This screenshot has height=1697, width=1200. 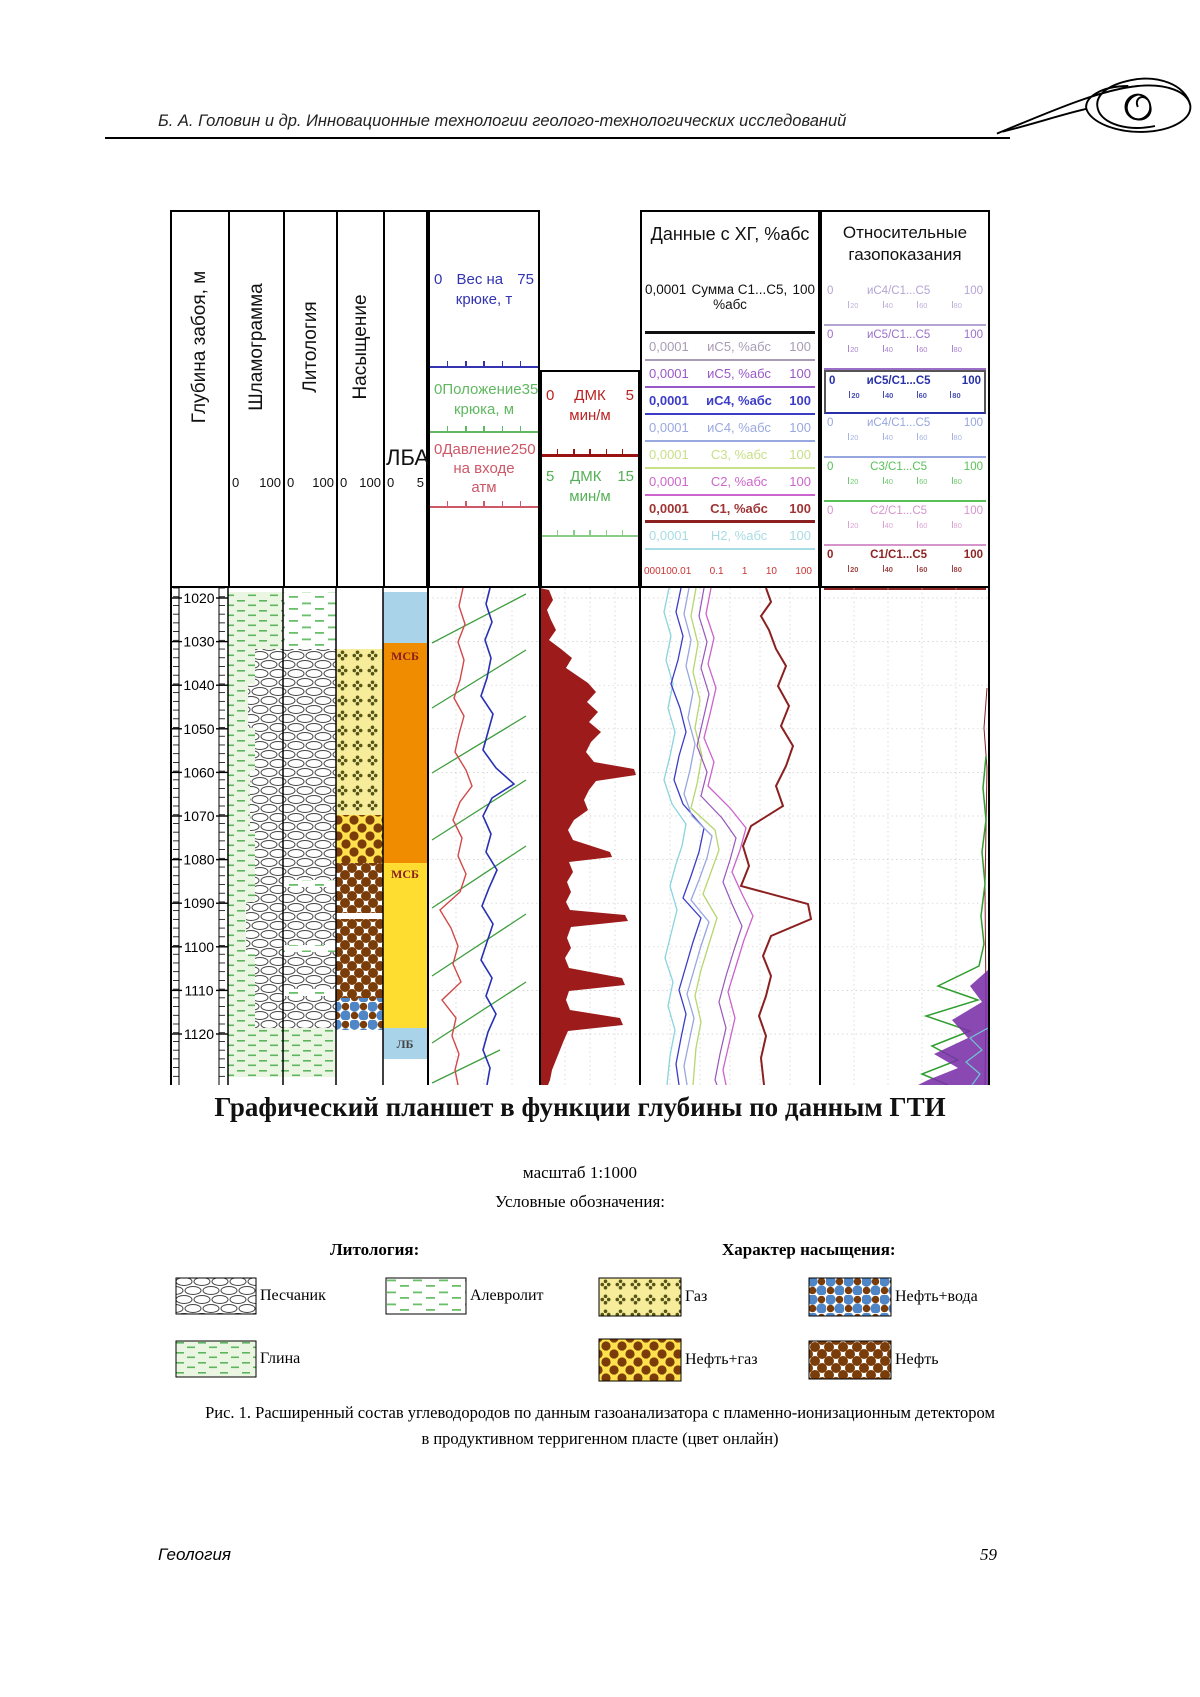 I want to click on legend-saturation-title: Характер насыщения:, so click(x=809, y=1249).